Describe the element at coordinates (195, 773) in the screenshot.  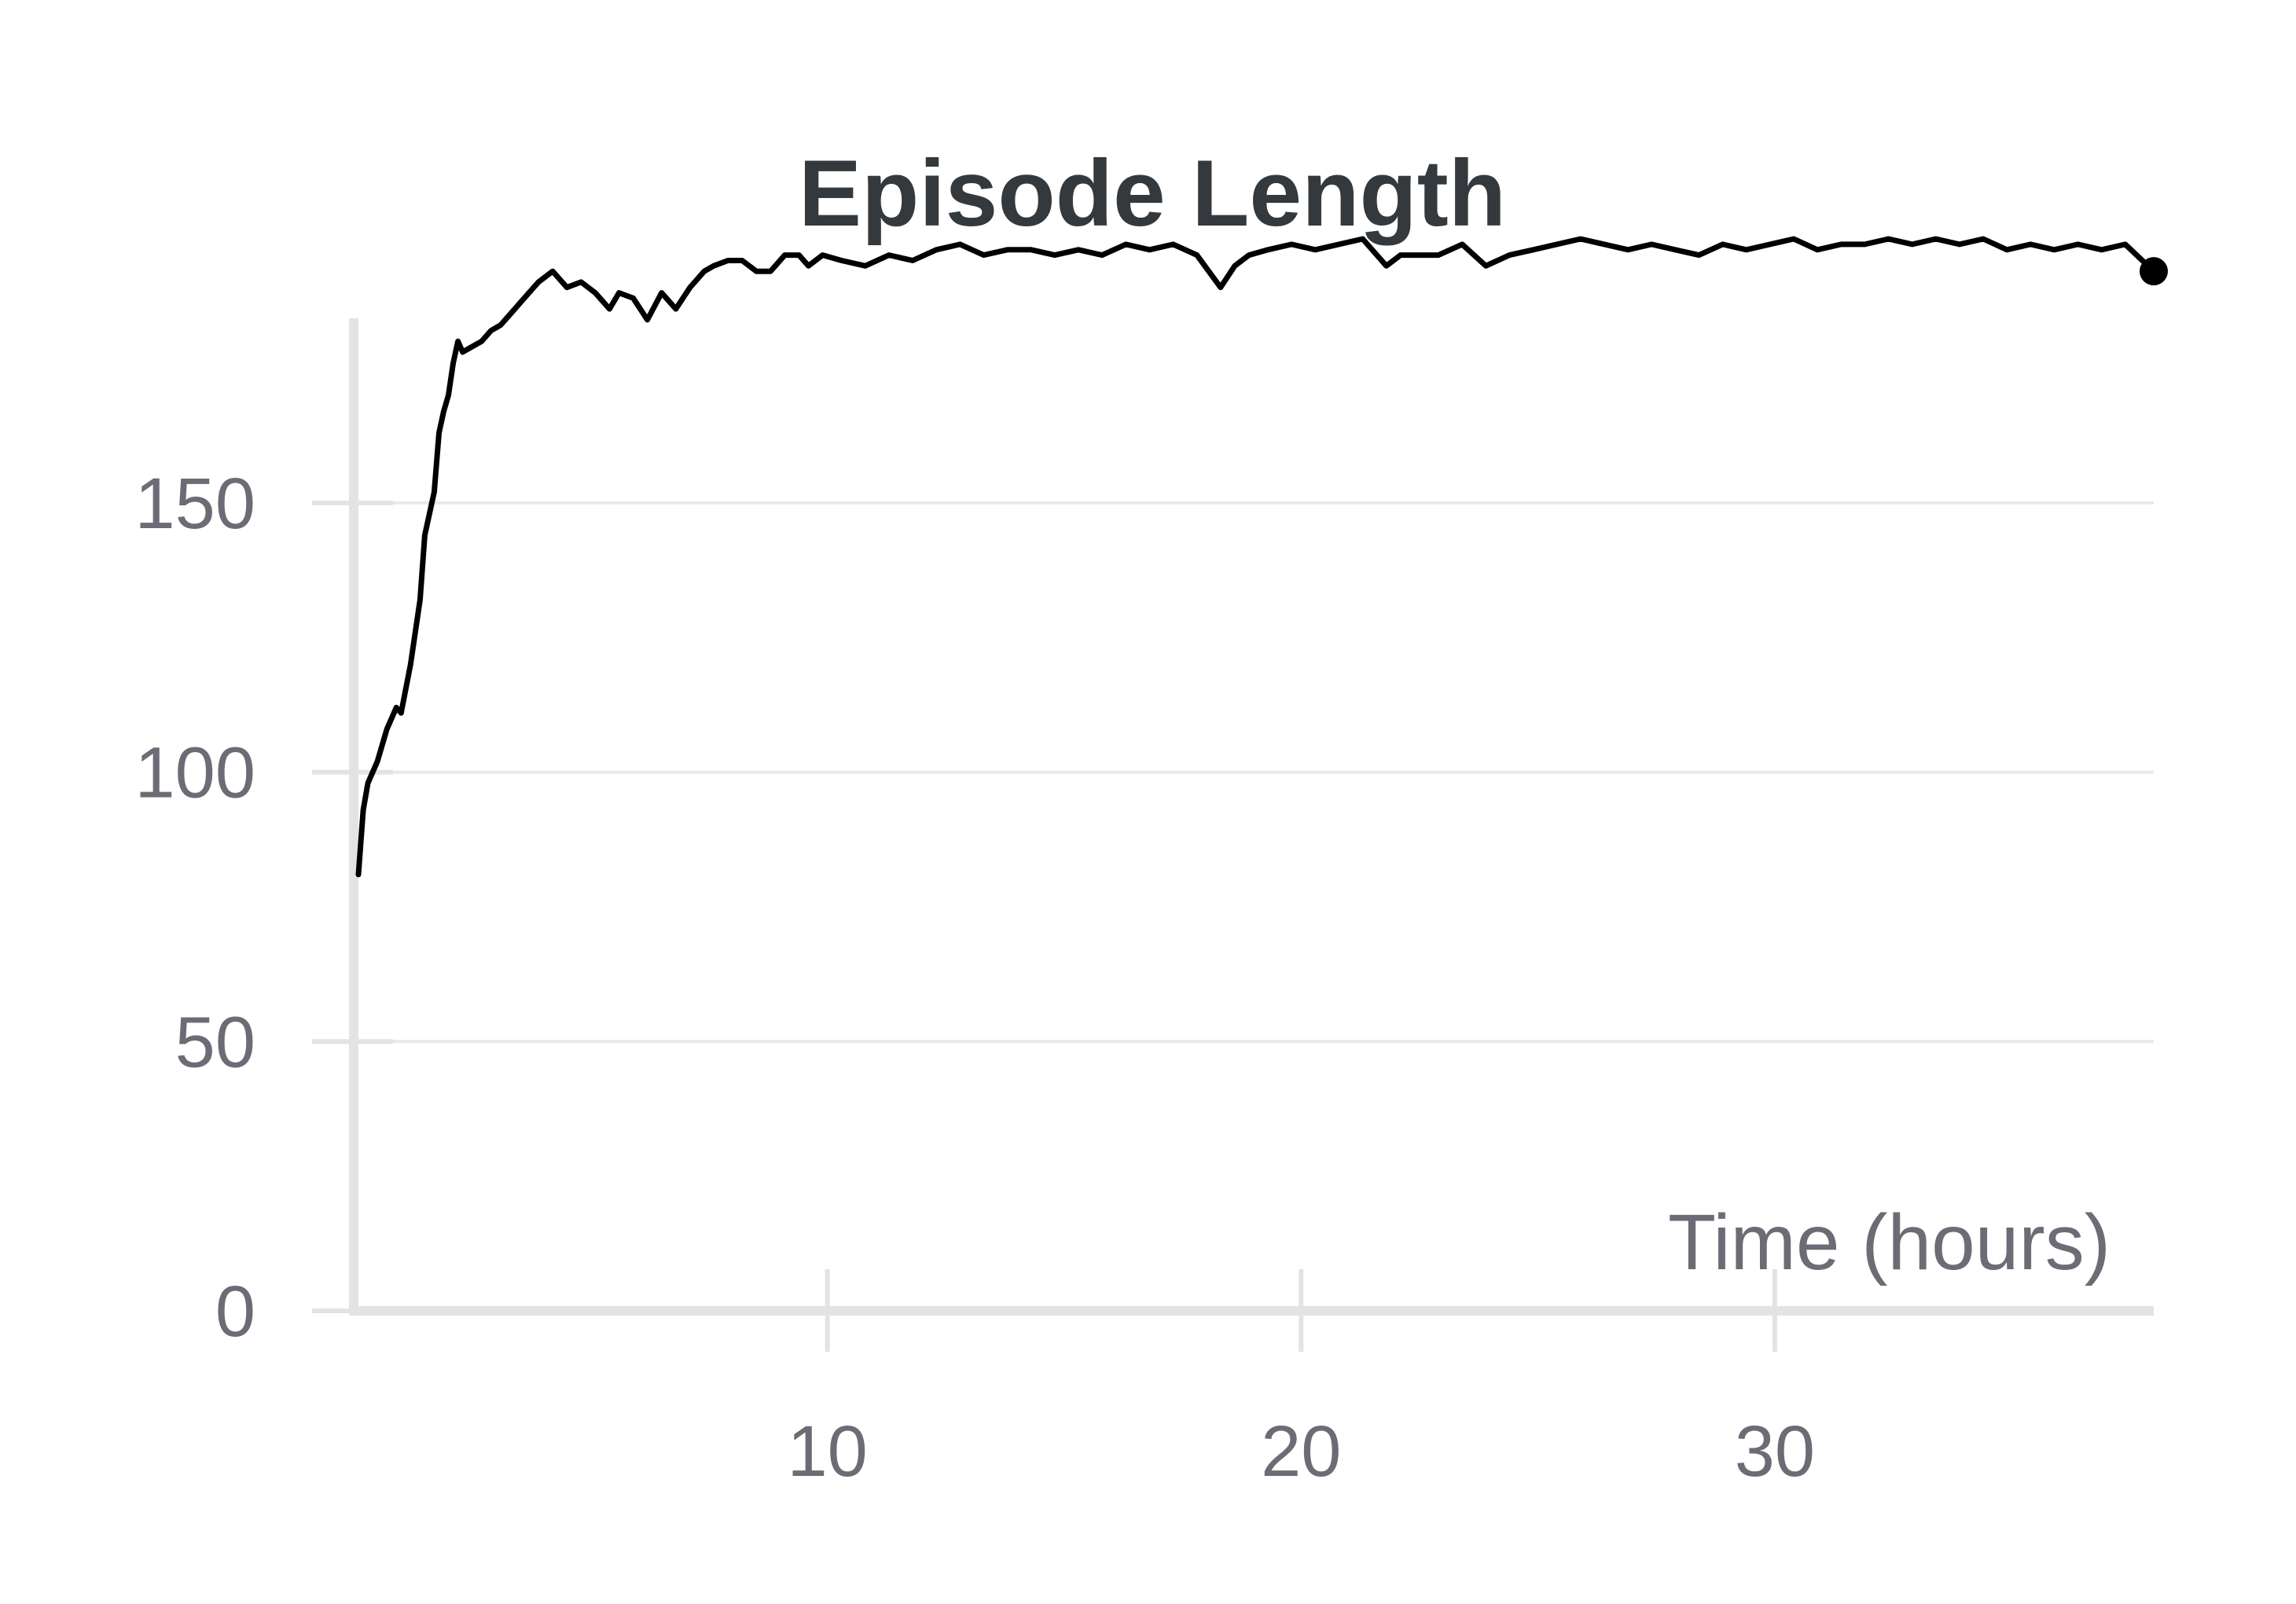
I see `y-tick-label: 100` at that location.